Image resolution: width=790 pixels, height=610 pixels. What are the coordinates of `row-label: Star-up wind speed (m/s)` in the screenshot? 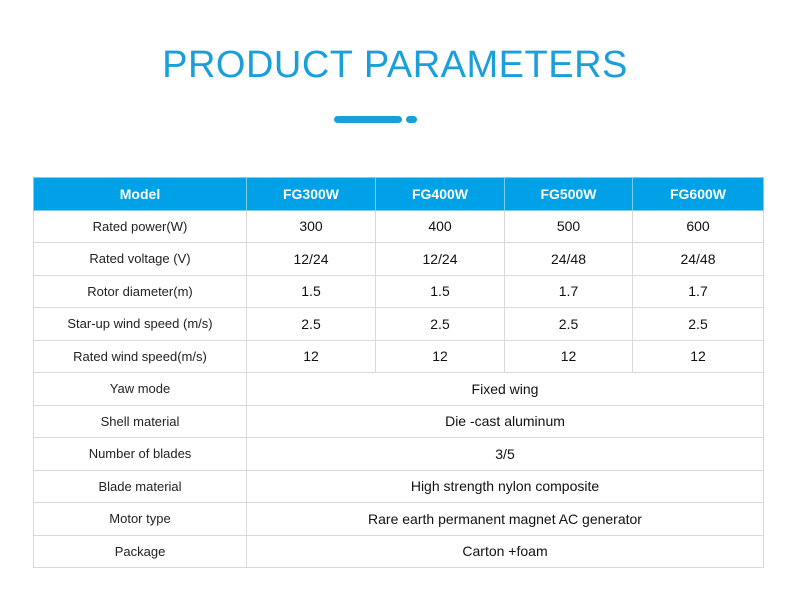 It's located at (140, 324).